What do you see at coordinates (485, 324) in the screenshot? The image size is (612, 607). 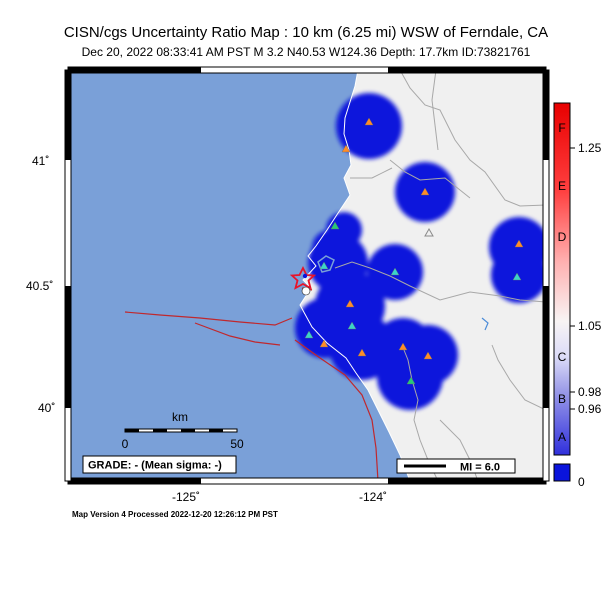 I see `lake` at bounding box center [485, 324].